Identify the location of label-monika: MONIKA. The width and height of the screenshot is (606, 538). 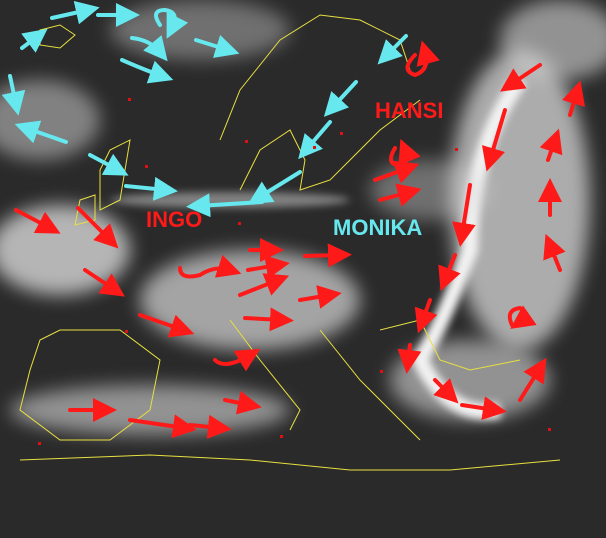
(378, 227).